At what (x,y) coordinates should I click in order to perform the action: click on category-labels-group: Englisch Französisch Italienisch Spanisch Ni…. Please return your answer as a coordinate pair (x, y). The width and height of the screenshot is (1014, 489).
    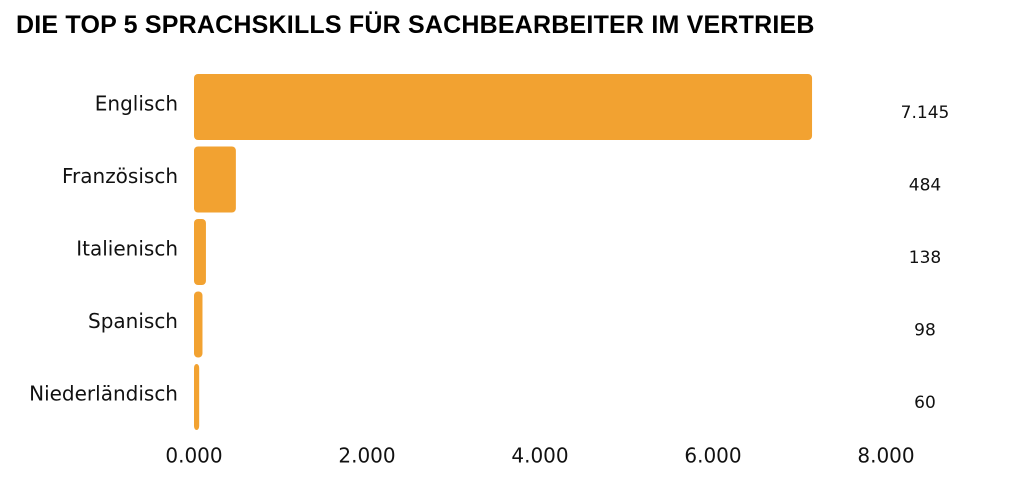
    Looking at the image, I should click on (103, 249).